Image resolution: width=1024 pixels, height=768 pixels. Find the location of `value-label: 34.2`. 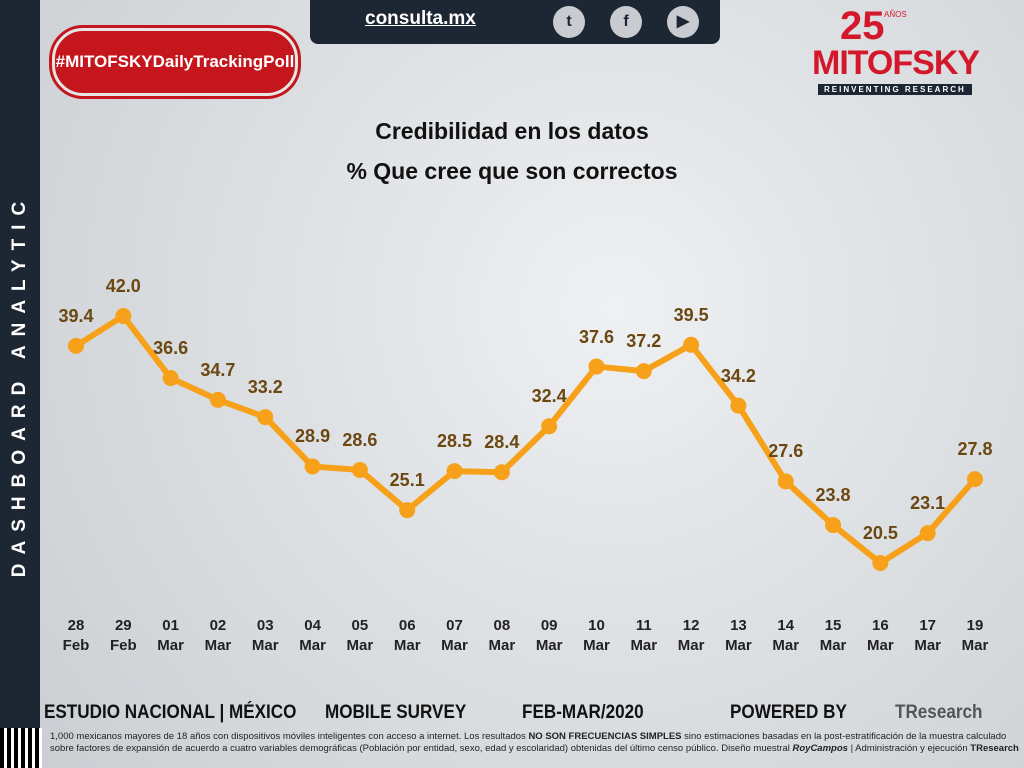

value-label: 34.2 is located at coordinates (738, 375).